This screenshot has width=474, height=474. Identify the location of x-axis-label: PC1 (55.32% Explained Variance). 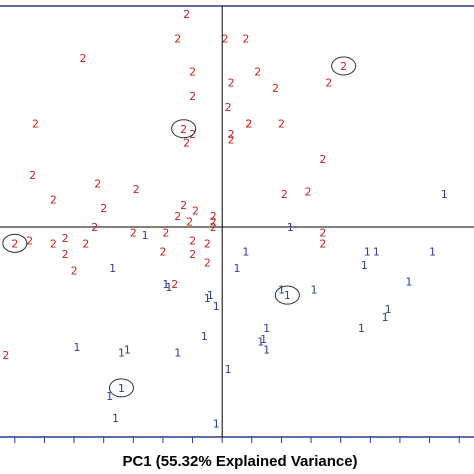
(239, 461).